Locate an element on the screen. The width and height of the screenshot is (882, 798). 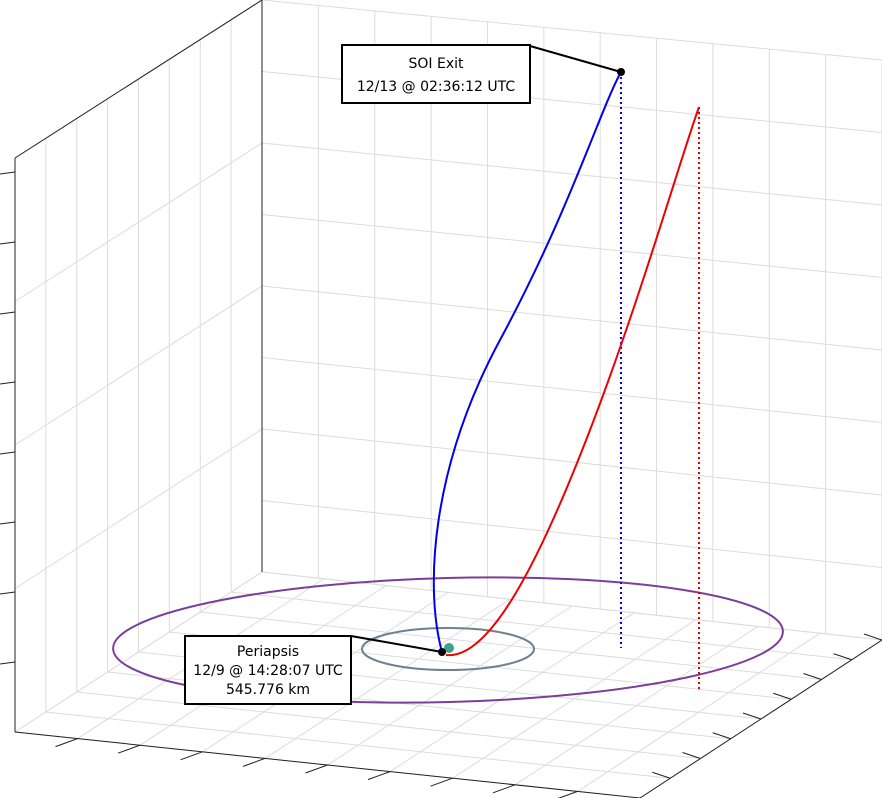
planet is located at coordinates (449, 648).